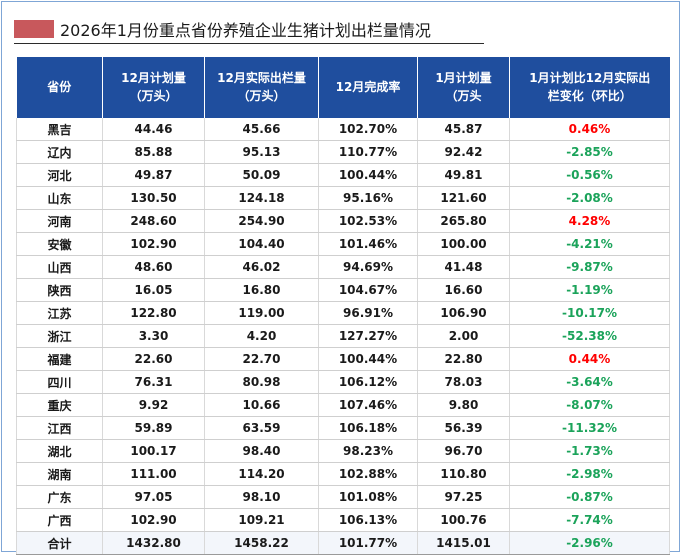 The height and width of the screenshot is (555, 683). What do you see at coordinates (261, 474) in the screenshot?
I see `cell-dec-actual: 114.20` at bounding box center [261, 474].